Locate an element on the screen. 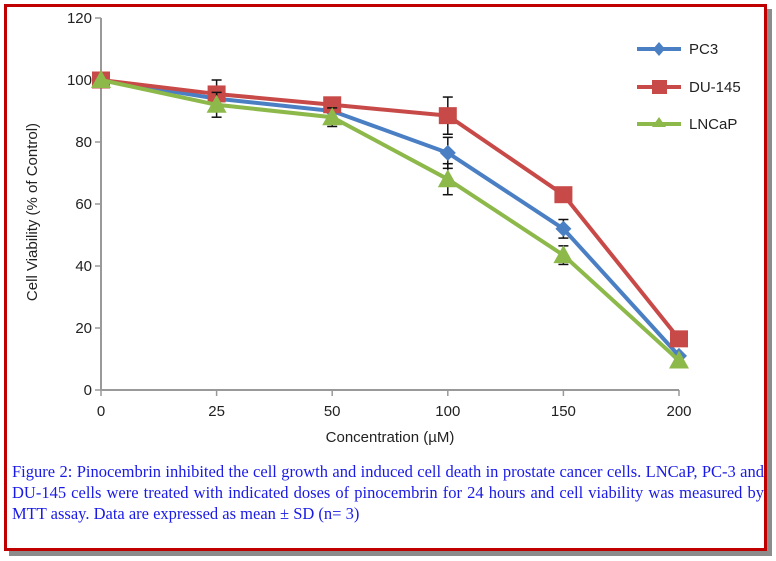 The height and width of the screenshot is (561, 776). legend-item: LNCaP is located at coordinates (687, 124).